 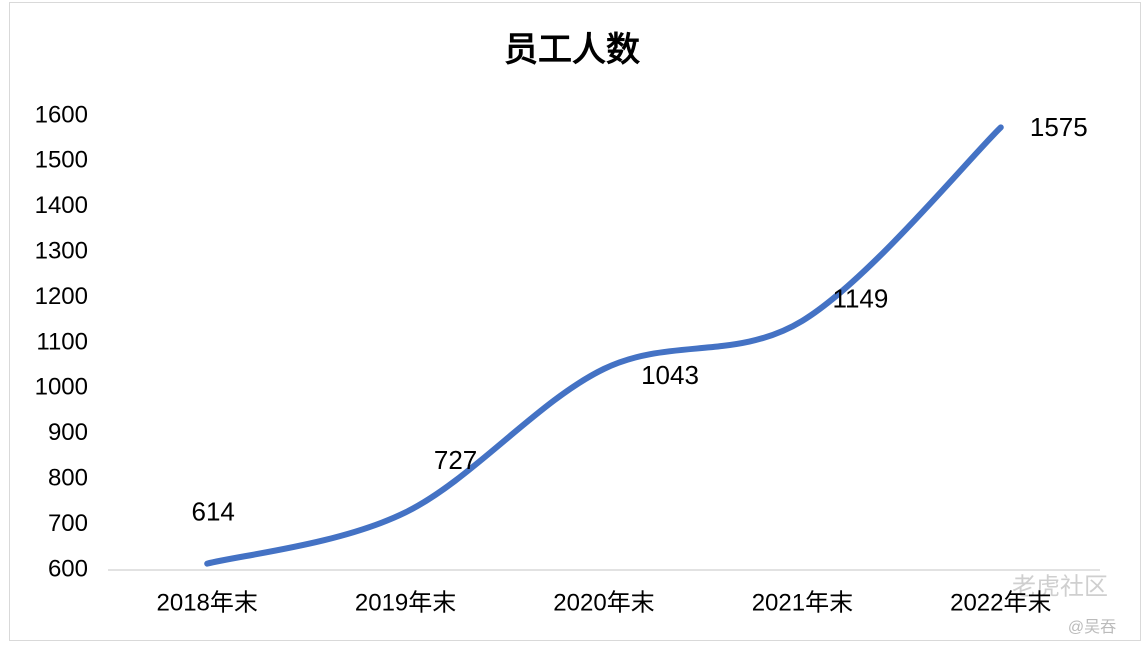 What do you see at coordinates (61, 296) in the screenshot?
I see `y-tick-label: 1200` at bounding box center [61, 296].